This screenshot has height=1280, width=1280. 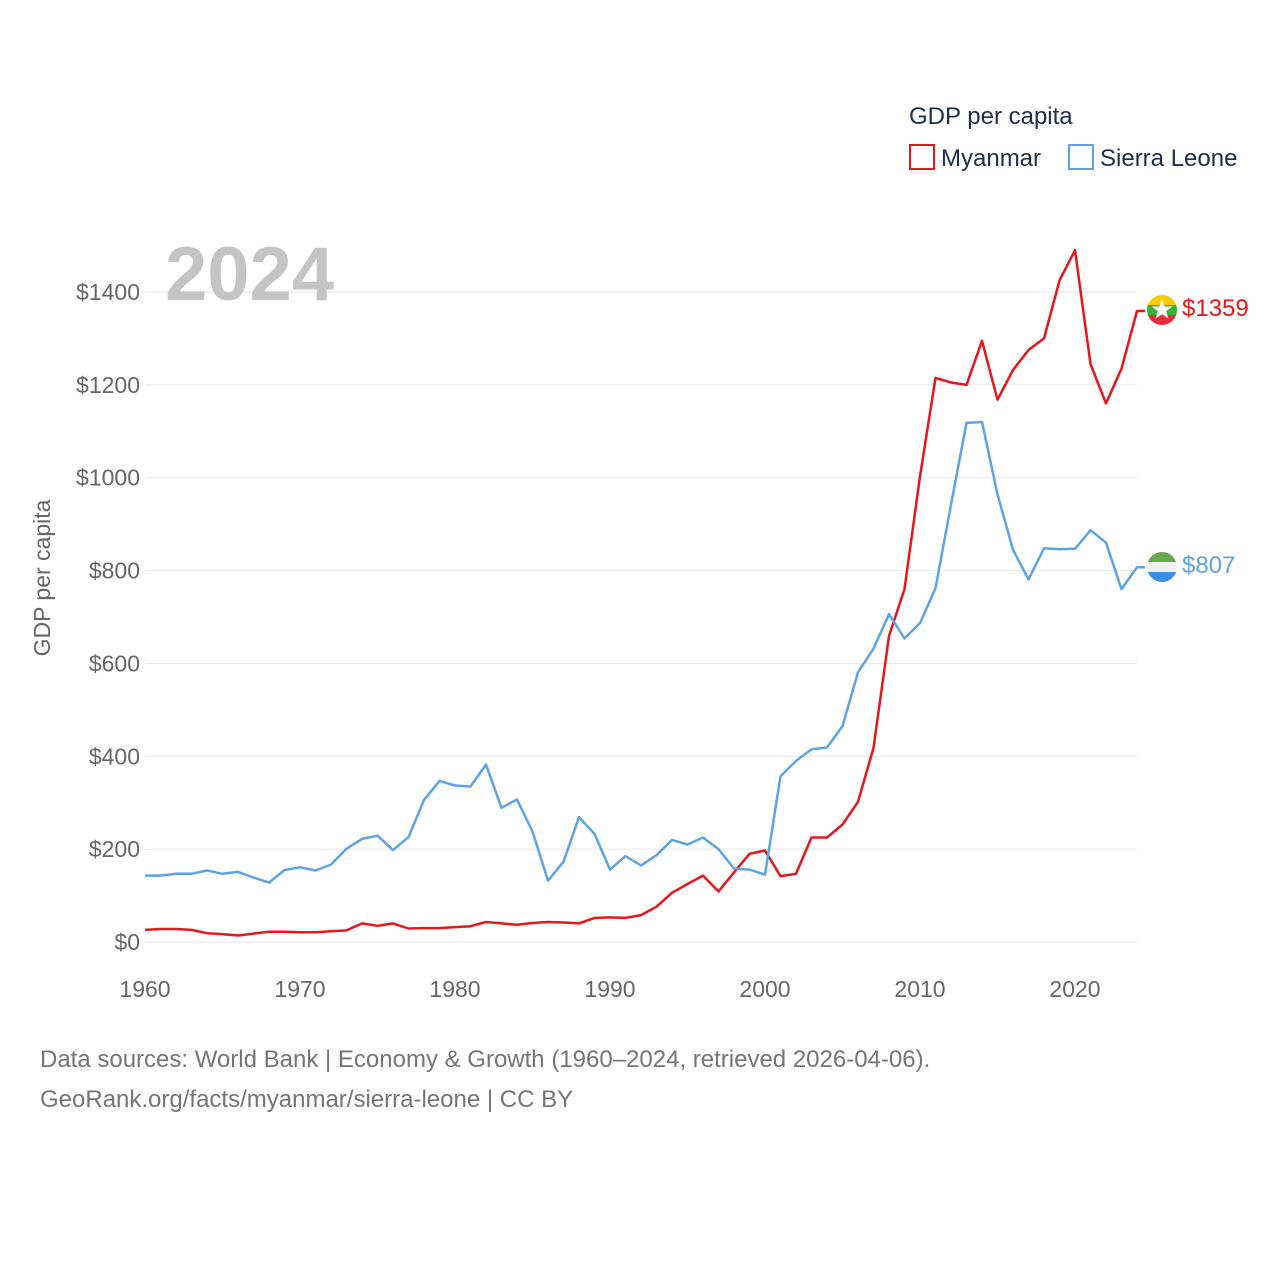 I want to click on legend-title: GDP per capita, so click(x=991, y=116).